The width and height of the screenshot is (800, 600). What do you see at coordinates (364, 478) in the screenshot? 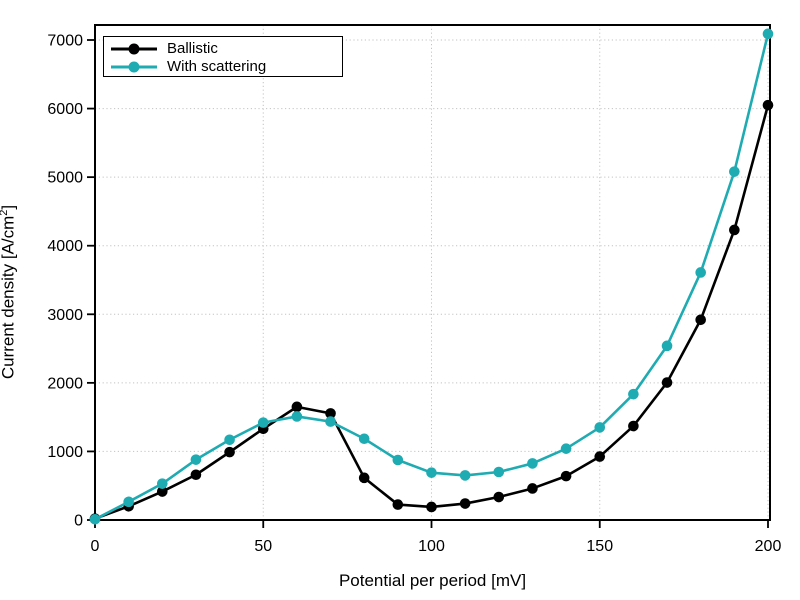
I see `data-point-ballistic-x80` at bounding box center [364, 478].